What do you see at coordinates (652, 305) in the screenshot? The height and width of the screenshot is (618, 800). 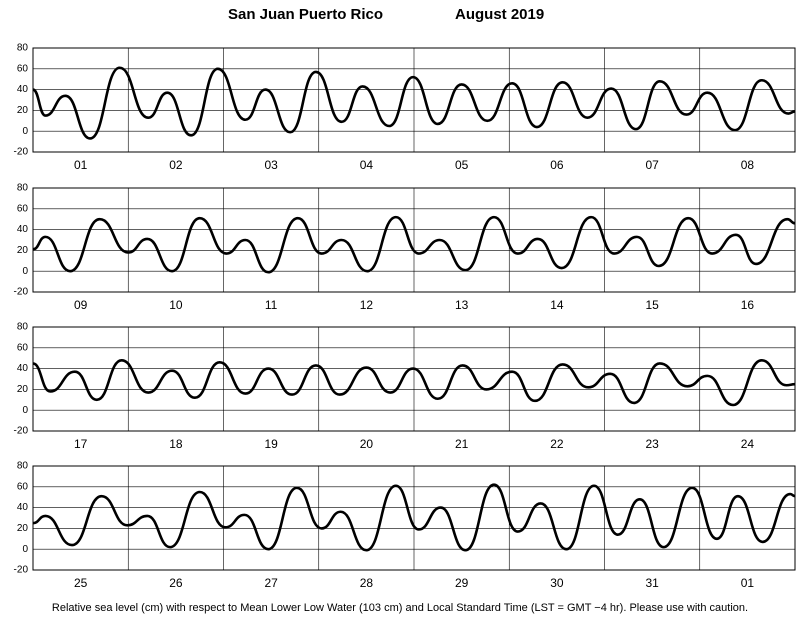 I see `x-tick-label: 15` at bounding box center [652, 305].